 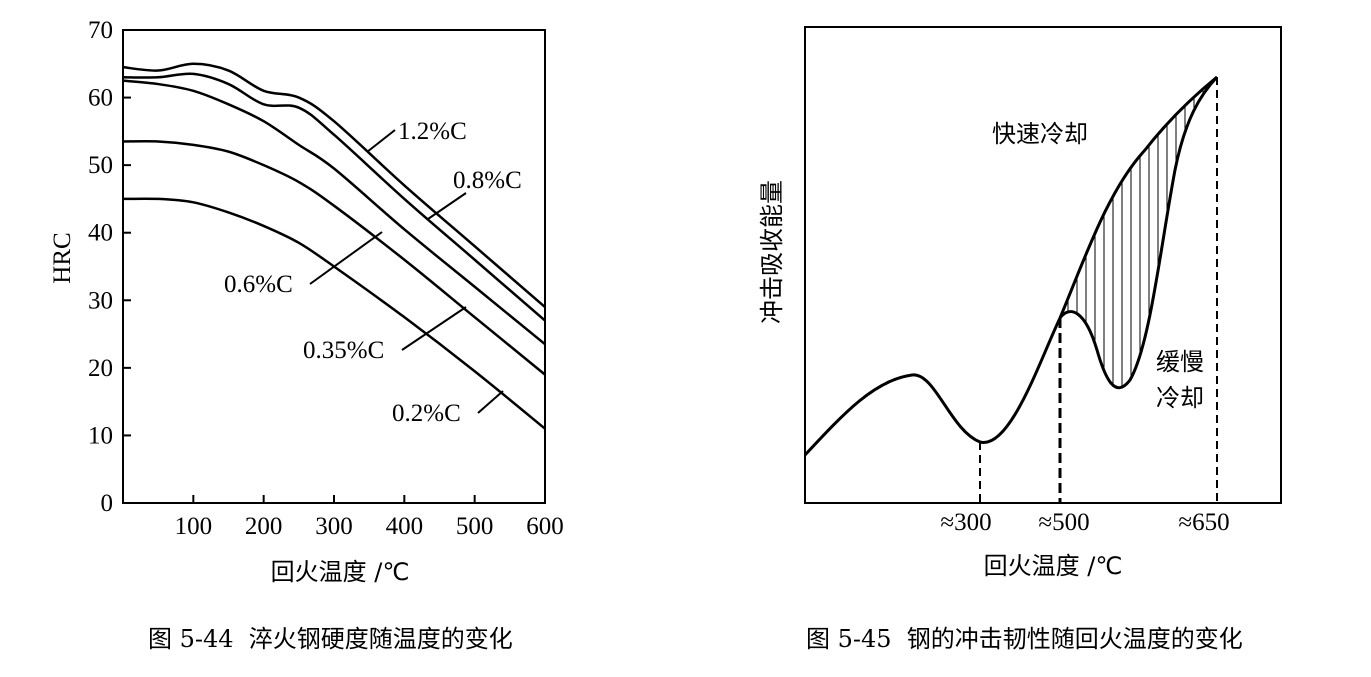 I want to click on leader-1-2c, so click(x=381, y=141).